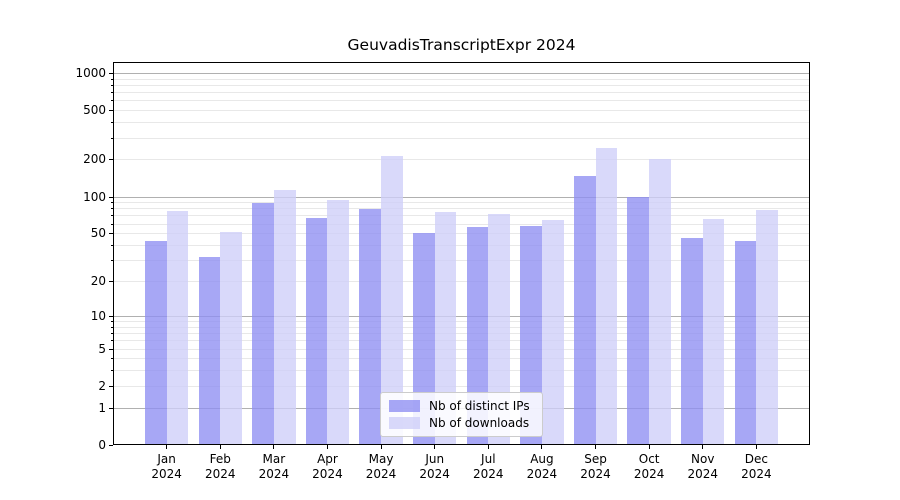  I want to click on bar-ips-feb-2024, so click(209, 350).